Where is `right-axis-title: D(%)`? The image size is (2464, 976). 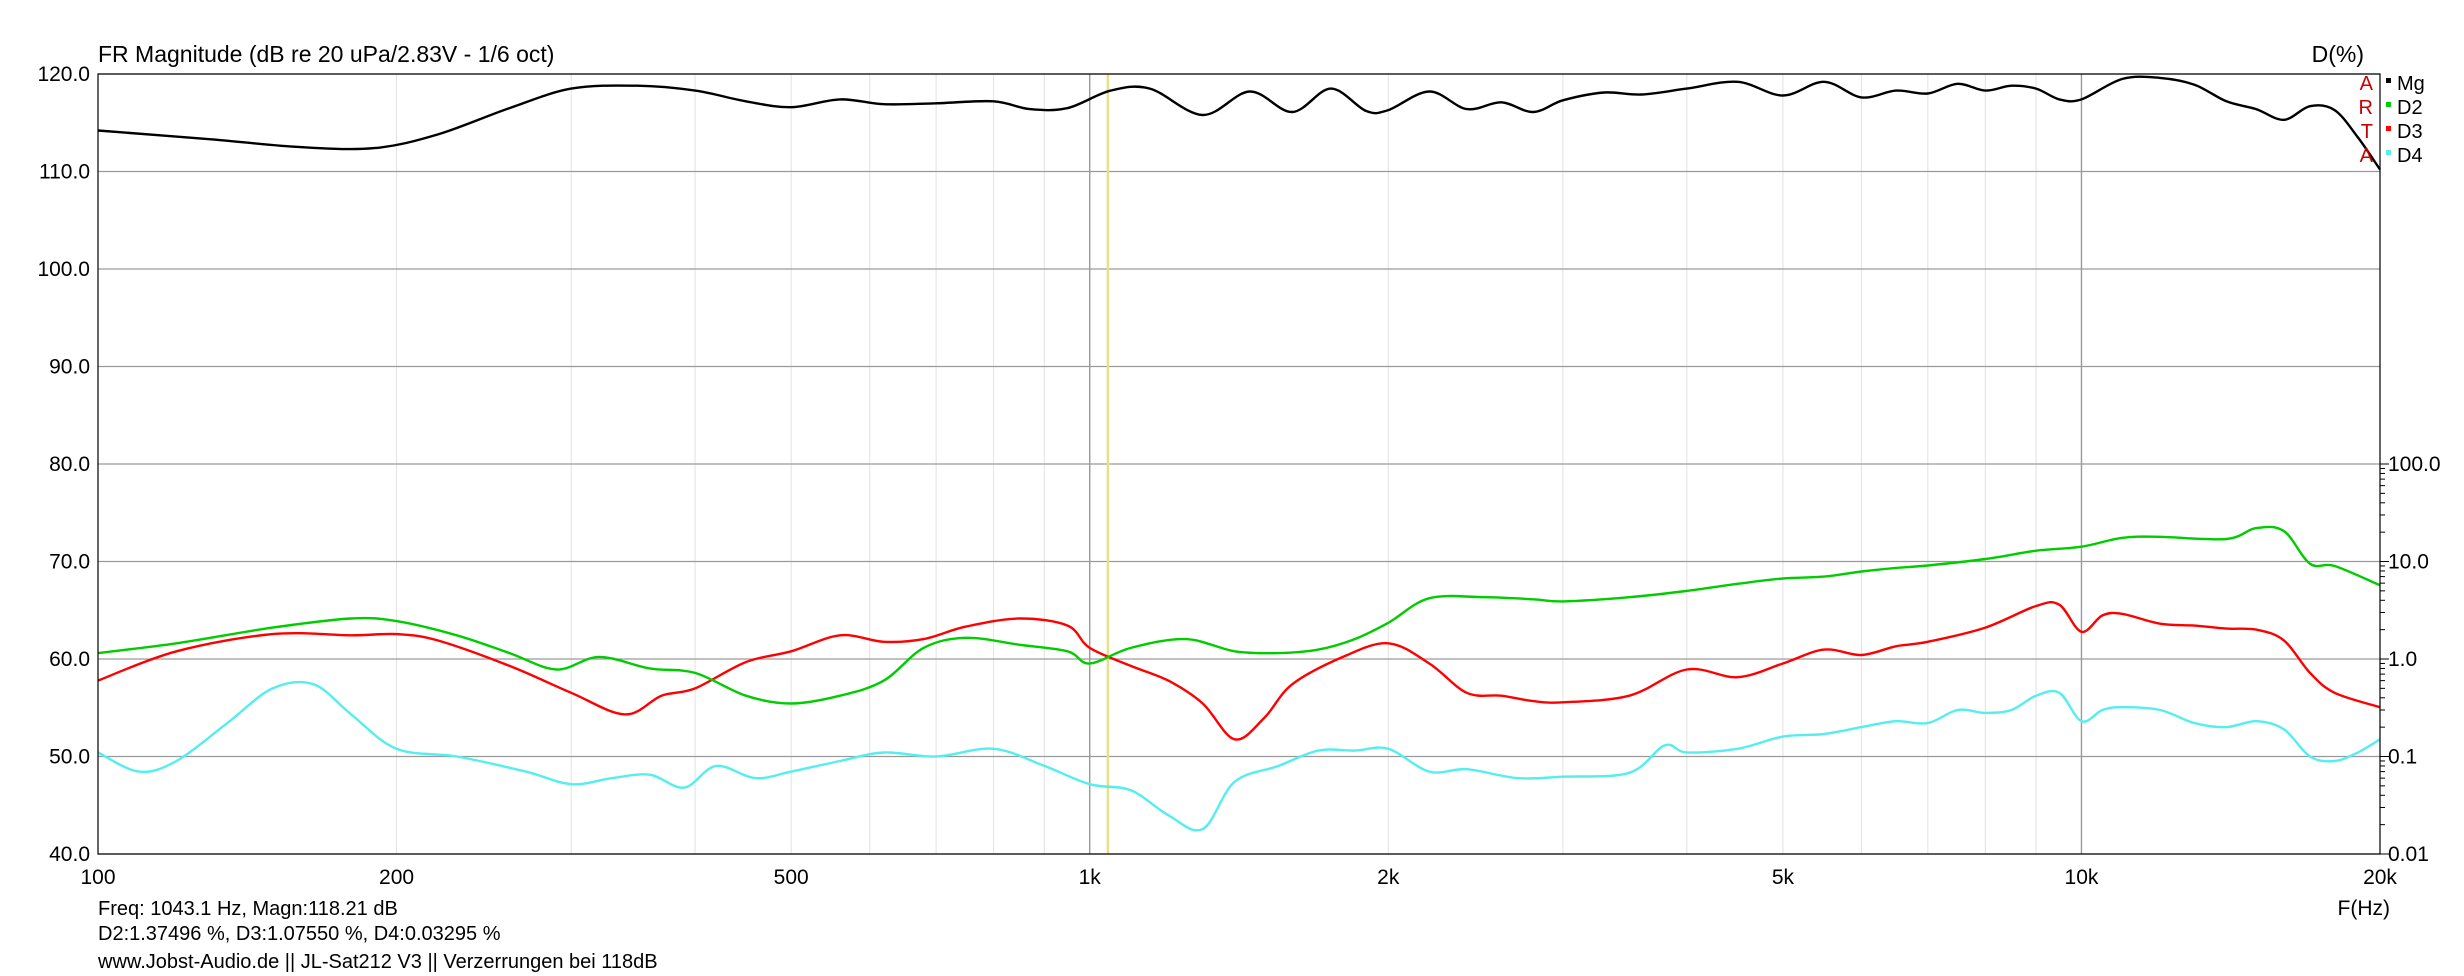
right-axis-title: D(%) is located at coordinates (2338, 54).